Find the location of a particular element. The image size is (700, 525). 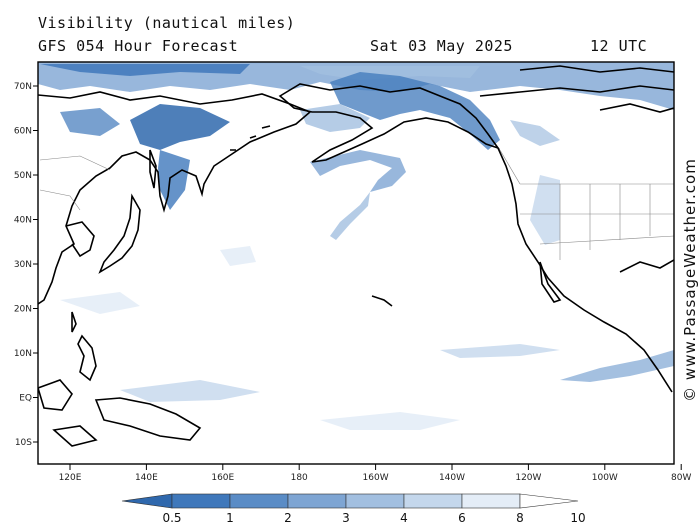

latitude-label: 40N is located at coordinates (23, 221).